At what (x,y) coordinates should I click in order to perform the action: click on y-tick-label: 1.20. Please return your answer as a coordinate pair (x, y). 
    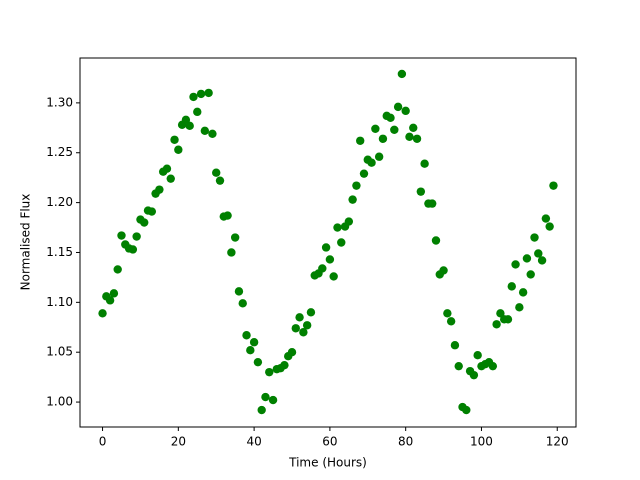
    Looking at the image, I should click on (59, 202).